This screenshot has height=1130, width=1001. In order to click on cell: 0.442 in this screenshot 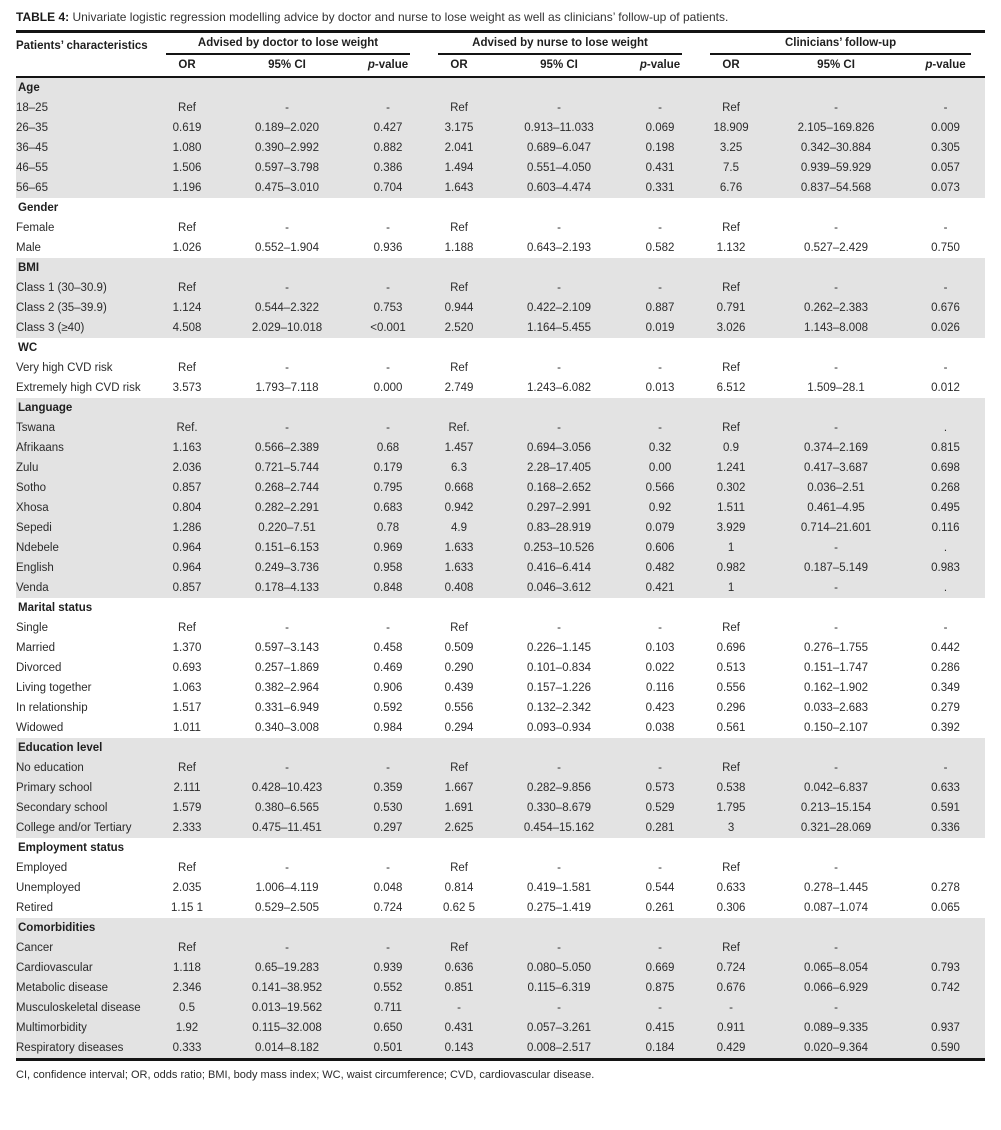, I will do `click(945, 648)`.